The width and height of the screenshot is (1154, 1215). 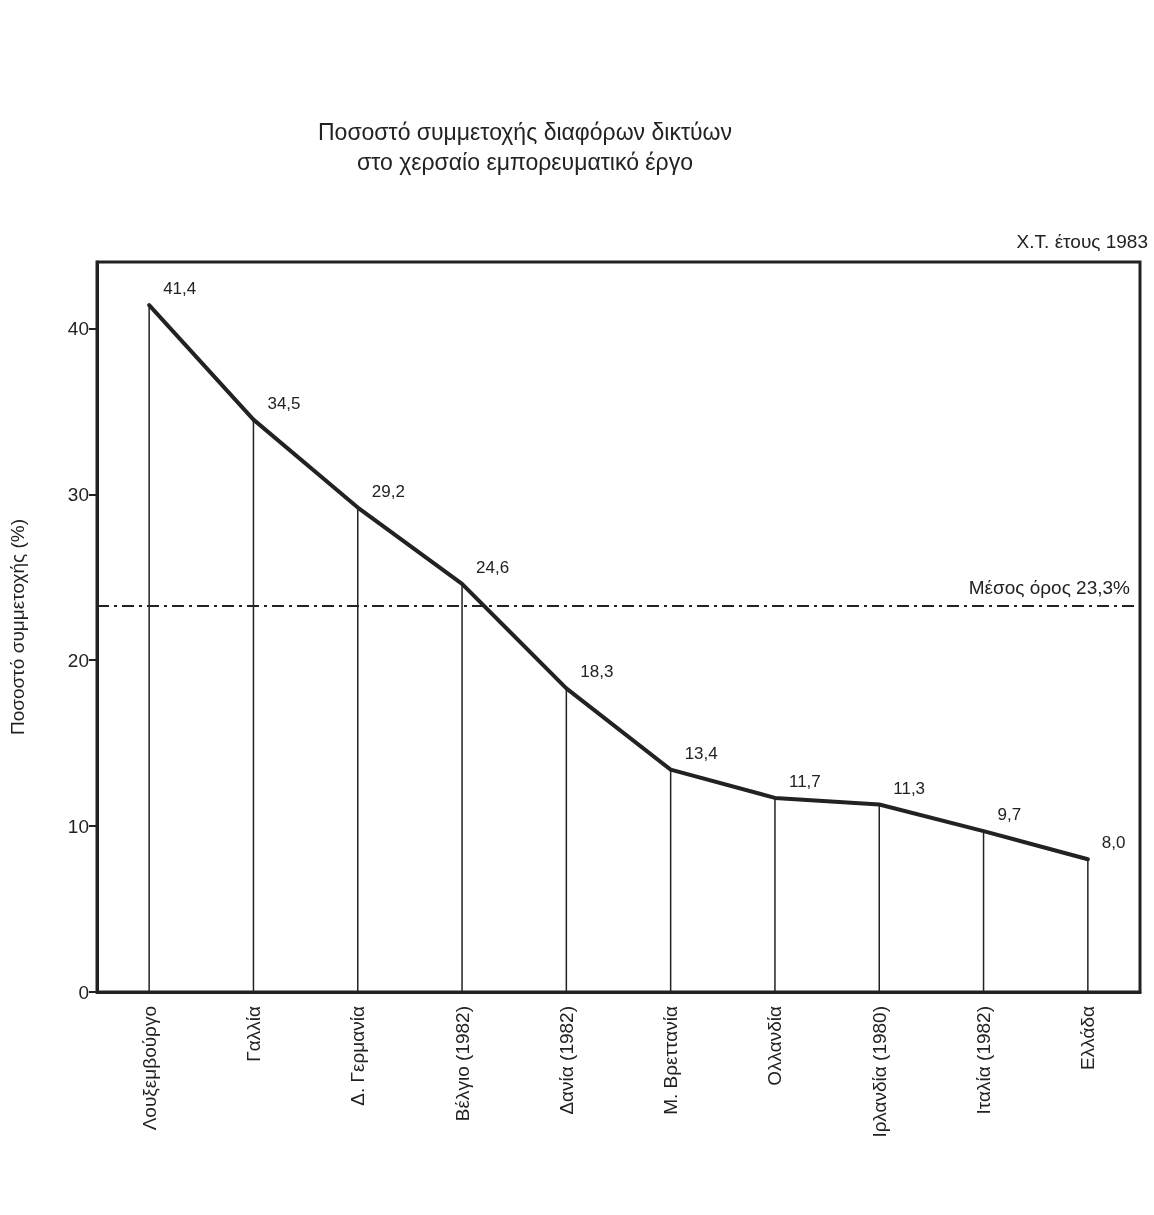 I want to click on data-label: 41,4, so click(x=180, y=289).